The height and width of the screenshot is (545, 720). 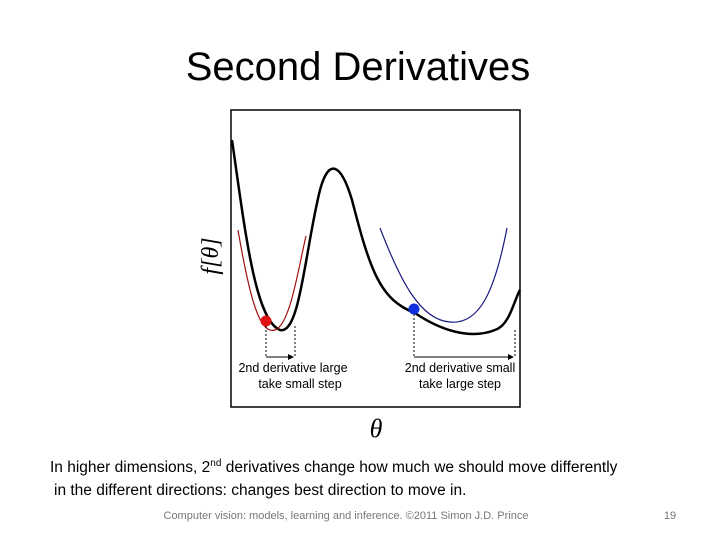 I want to click on quadratic-approx-left, so click(x=272, y=280).